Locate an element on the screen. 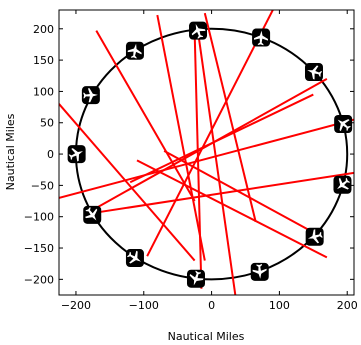  y-tick-label: 50 is located at coordinates (47, 123).